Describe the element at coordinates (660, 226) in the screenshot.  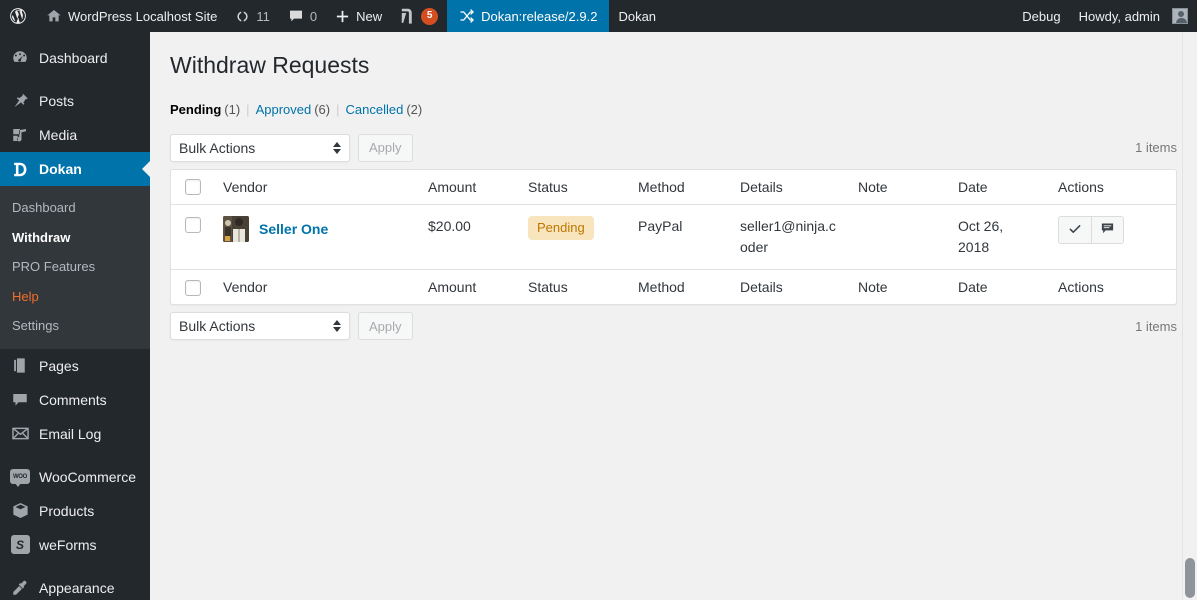
I see `cell-method: PayPal` at that location.